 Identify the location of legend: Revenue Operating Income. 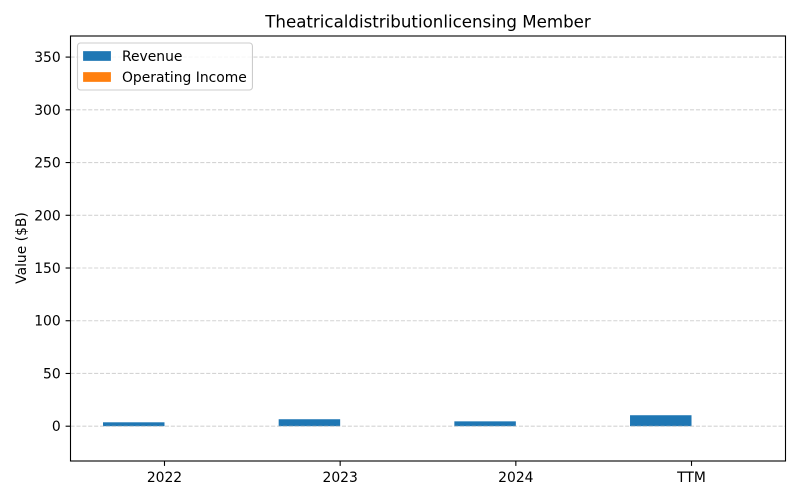
(164, 66).